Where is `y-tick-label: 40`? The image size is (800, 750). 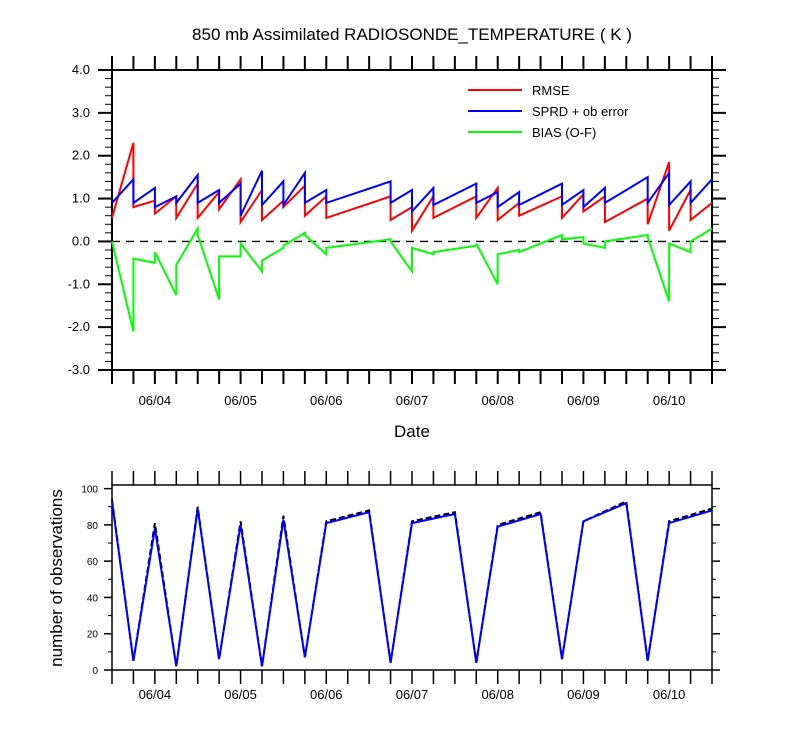
y-tick-label: 40 is located at coordinates (93, 598).